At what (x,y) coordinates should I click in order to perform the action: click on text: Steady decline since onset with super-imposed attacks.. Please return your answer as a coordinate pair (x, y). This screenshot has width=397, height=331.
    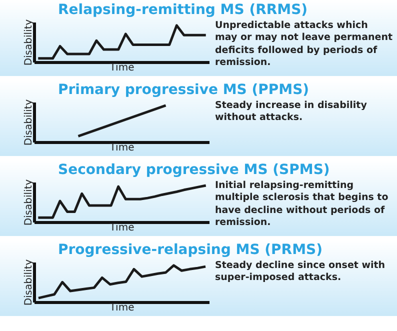
    Looking at the image, I should click on (300, 272).